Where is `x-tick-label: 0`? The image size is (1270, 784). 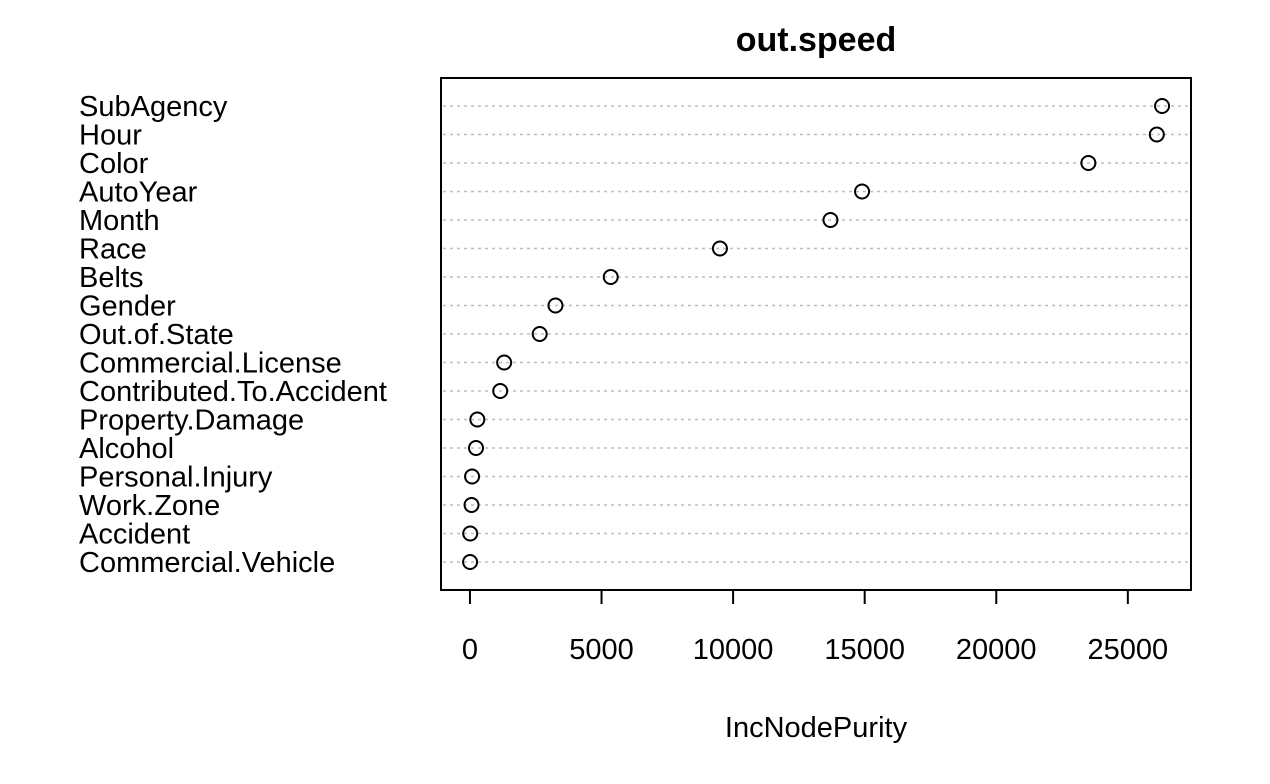 x-tick-label: 0 is located at coordinates (470, 650).